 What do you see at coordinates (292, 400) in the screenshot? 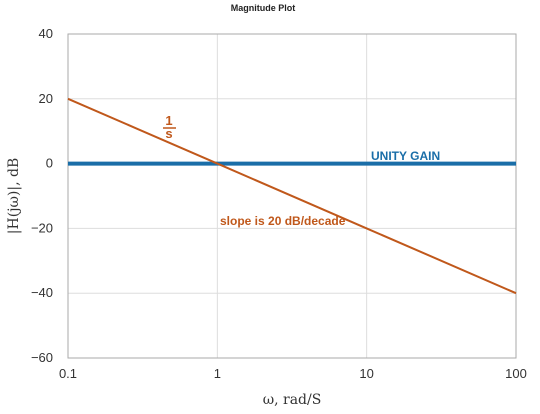
I see `x-axis-label: ω, rad/S` at bounding box center [292, 400].